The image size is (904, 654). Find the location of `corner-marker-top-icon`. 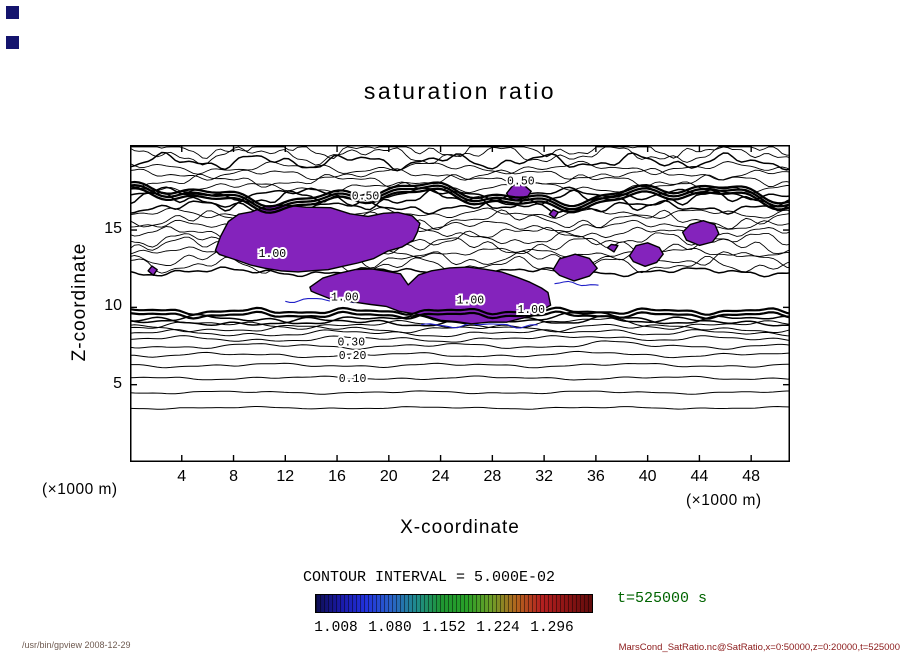

corner-marker-top-icon is located at coordinates (12, 12).